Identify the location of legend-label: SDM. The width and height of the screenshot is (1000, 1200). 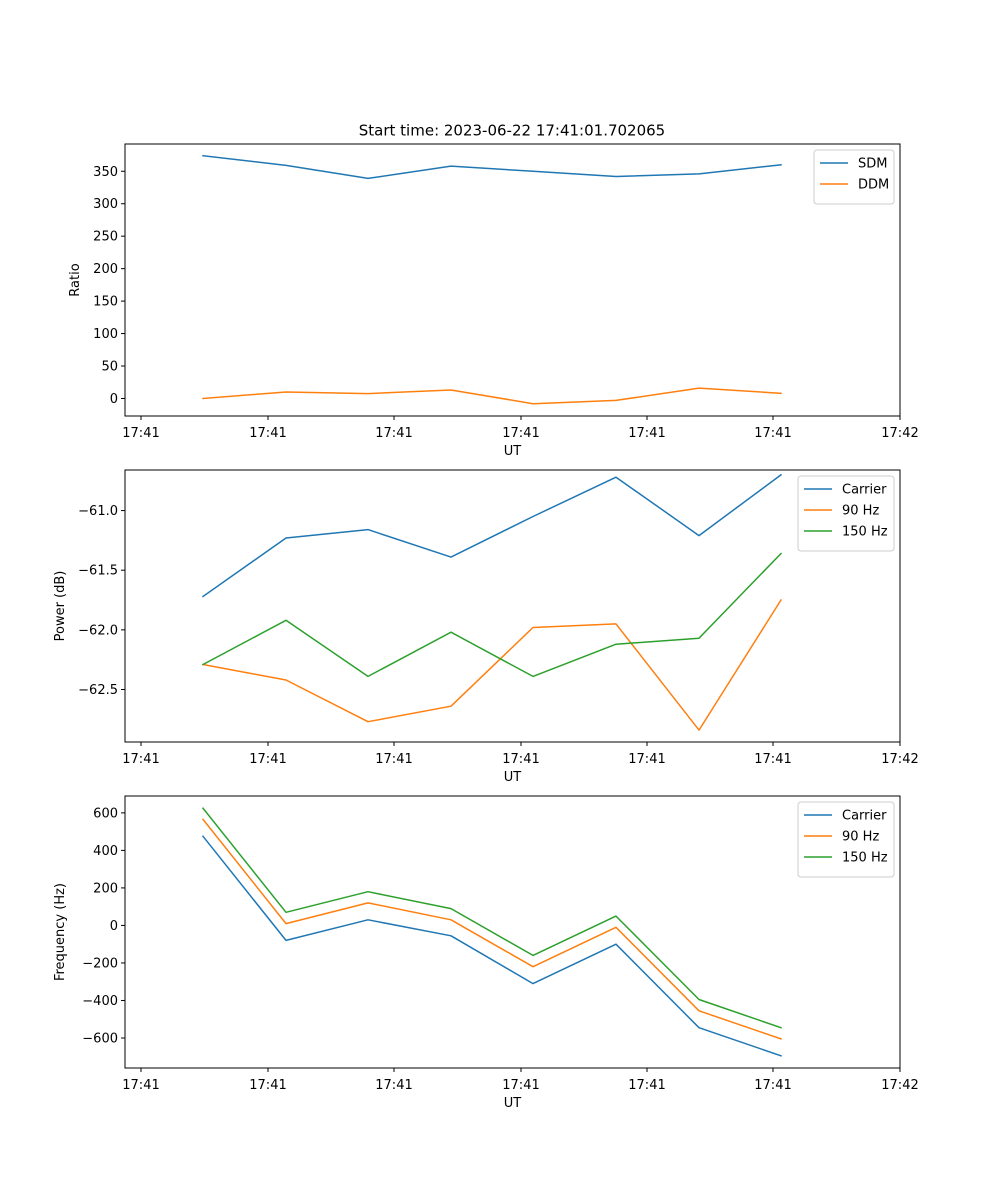
(872, 164).